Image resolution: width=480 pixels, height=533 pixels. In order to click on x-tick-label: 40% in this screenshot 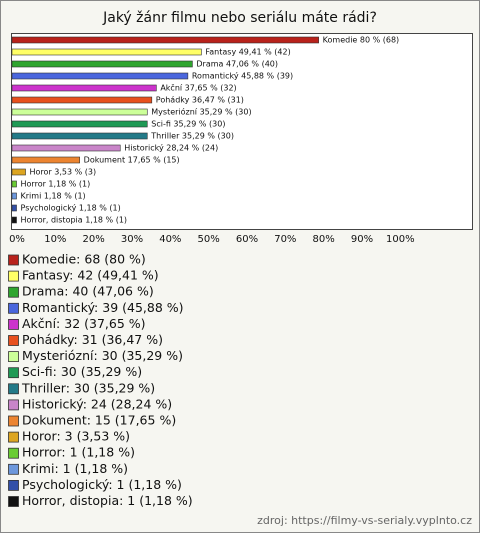, I will do `click(170, 239)`.